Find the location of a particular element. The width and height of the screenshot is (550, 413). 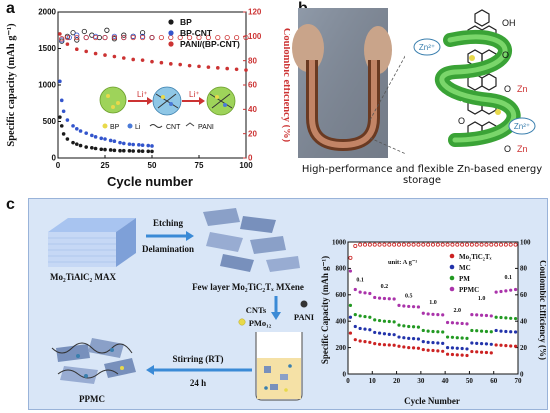

legend-marker-mc is located at coordinates (452, 267).